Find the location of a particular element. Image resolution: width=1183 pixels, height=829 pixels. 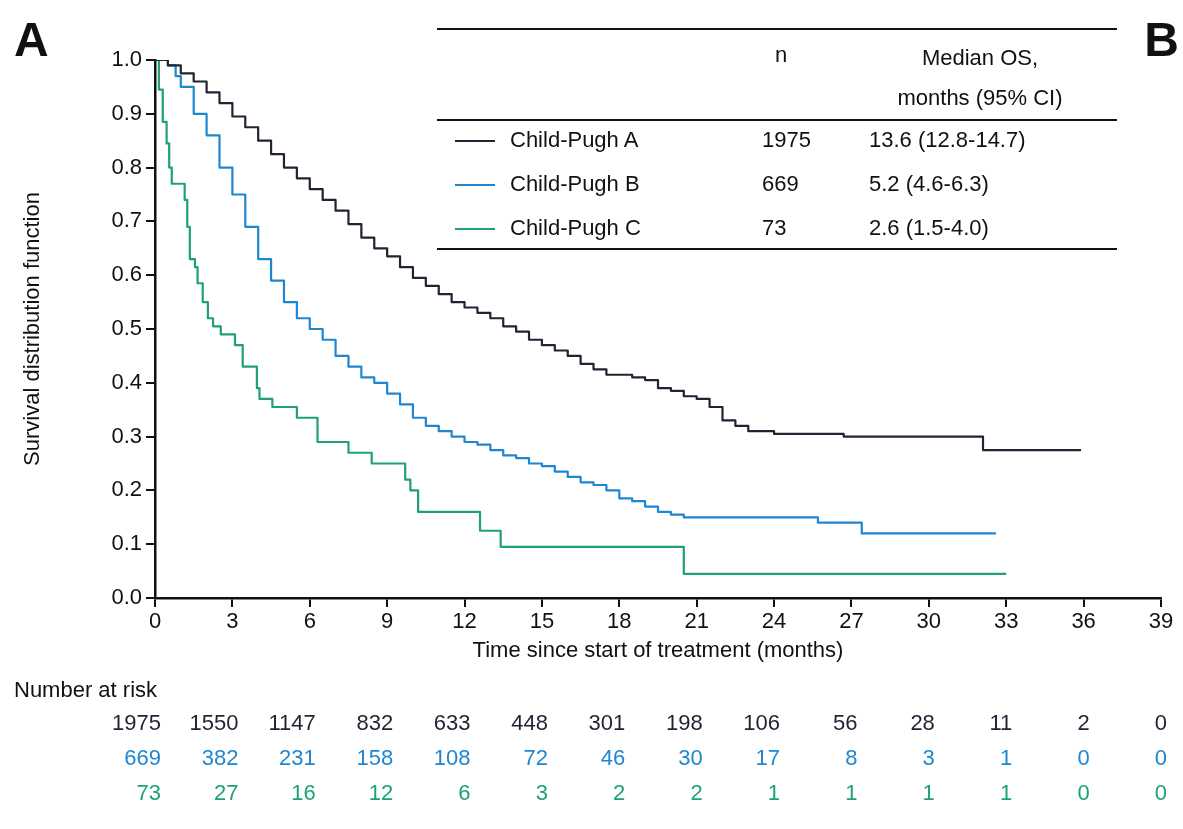

text: 73 27 16 12 6 3 2 2 1 1 1 1 0 0 is located at coordinates (651, 792).